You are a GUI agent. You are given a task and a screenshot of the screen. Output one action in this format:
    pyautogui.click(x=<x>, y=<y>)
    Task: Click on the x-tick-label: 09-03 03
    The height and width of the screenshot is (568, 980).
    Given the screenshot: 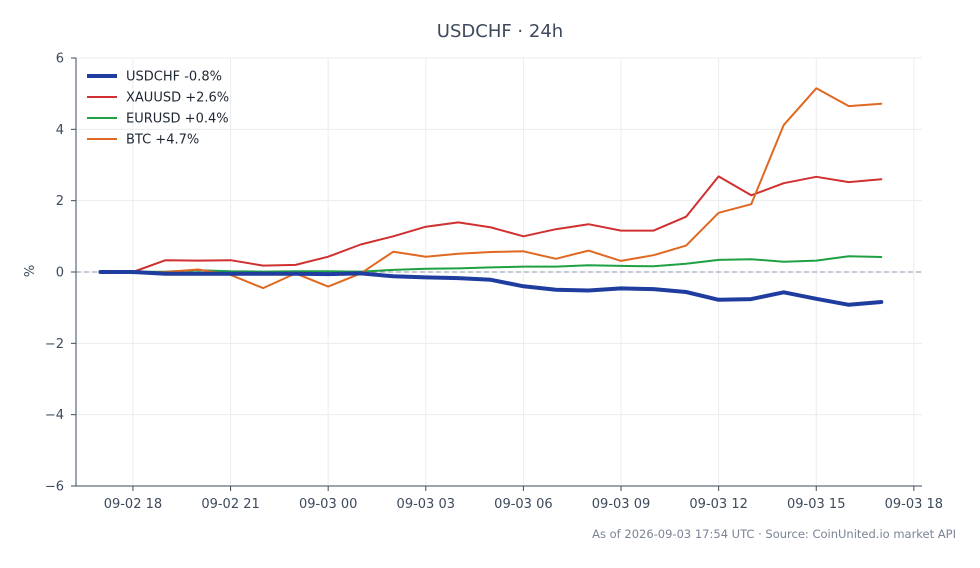 What is the action you would take?
    pyautogui.click(x=426, y=504)
    